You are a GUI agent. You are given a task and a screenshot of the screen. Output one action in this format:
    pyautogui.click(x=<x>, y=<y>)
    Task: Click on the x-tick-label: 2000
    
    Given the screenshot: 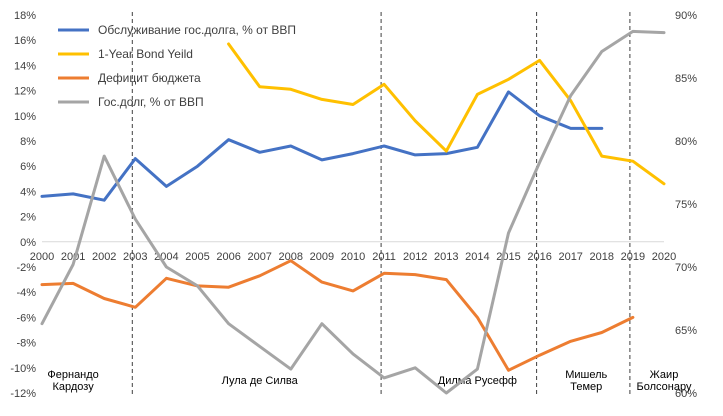 What is the action you would take?
    pyautogui.click(x=42, y=257)
    